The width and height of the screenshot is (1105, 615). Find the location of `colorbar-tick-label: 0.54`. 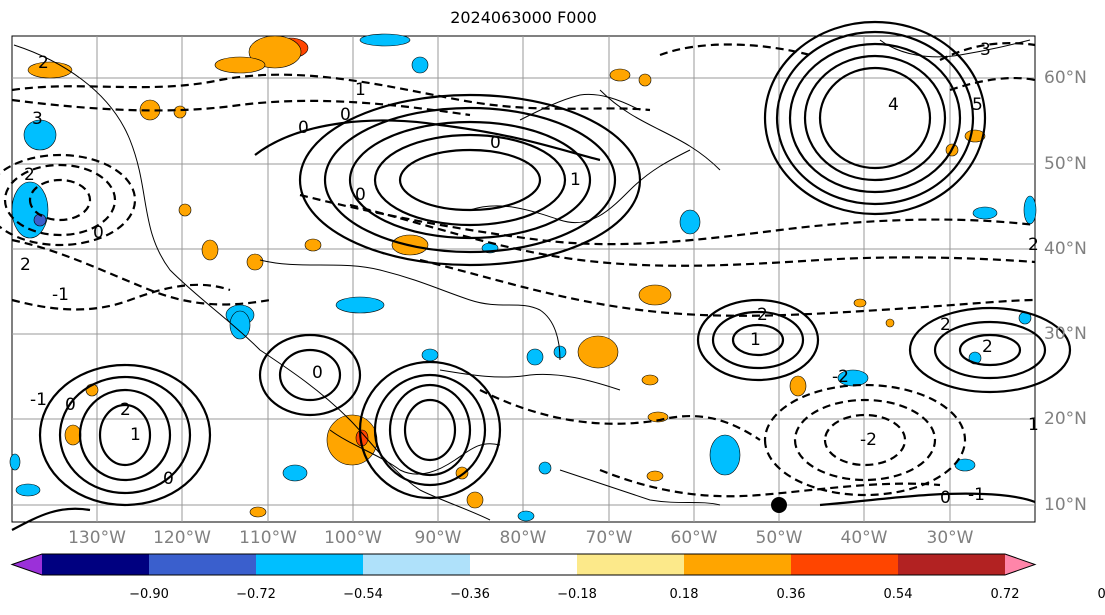

colorbar-tick-label: 0.54 is located at coordinates (898, 594).